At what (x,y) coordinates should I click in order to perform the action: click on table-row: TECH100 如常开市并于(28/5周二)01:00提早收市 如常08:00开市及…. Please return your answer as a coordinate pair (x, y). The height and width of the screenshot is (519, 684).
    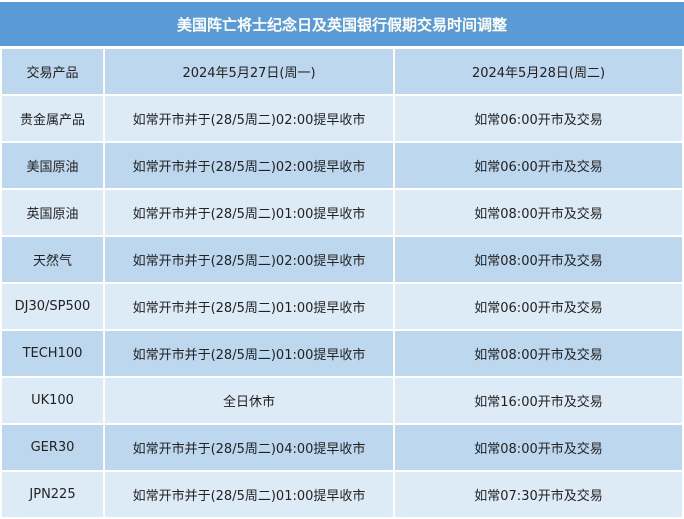
    Looking at the image, I should click on (342, 353).